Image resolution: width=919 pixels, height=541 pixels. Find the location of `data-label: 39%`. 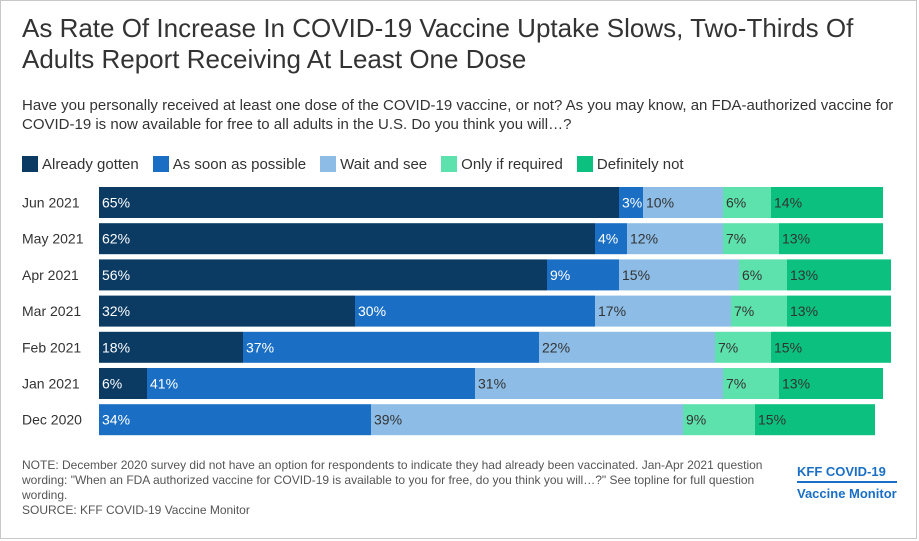

data-label: 39% is located at coordinates (388, 420).